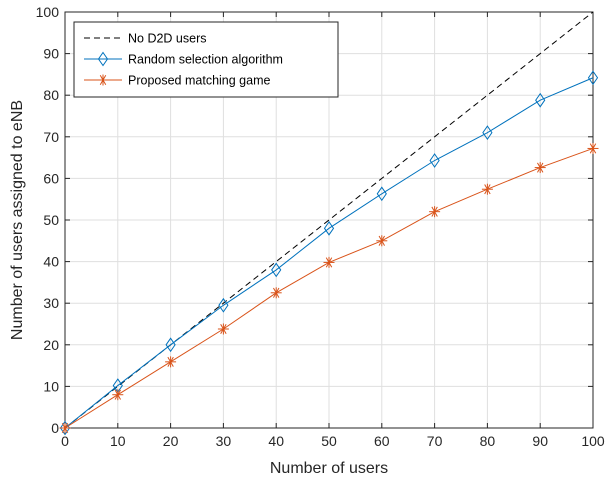 The image size is (606, 479). I want to click on x-tick-label: 0, so click(65, 441).